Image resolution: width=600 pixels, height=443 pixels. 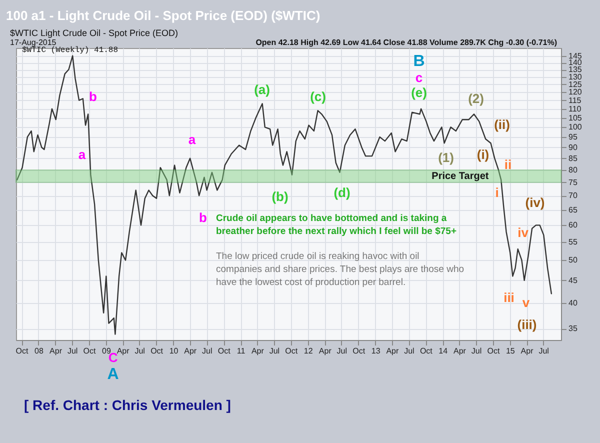 I want to click on y-tick-label: 100, so click(x=575, y=127).